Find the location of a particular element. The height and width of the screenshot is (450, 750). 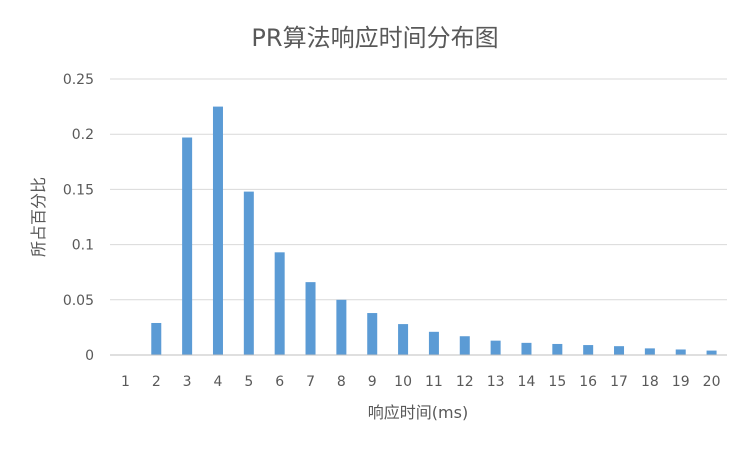

x-tick-label: 2 is located at coordinates (156, 382).